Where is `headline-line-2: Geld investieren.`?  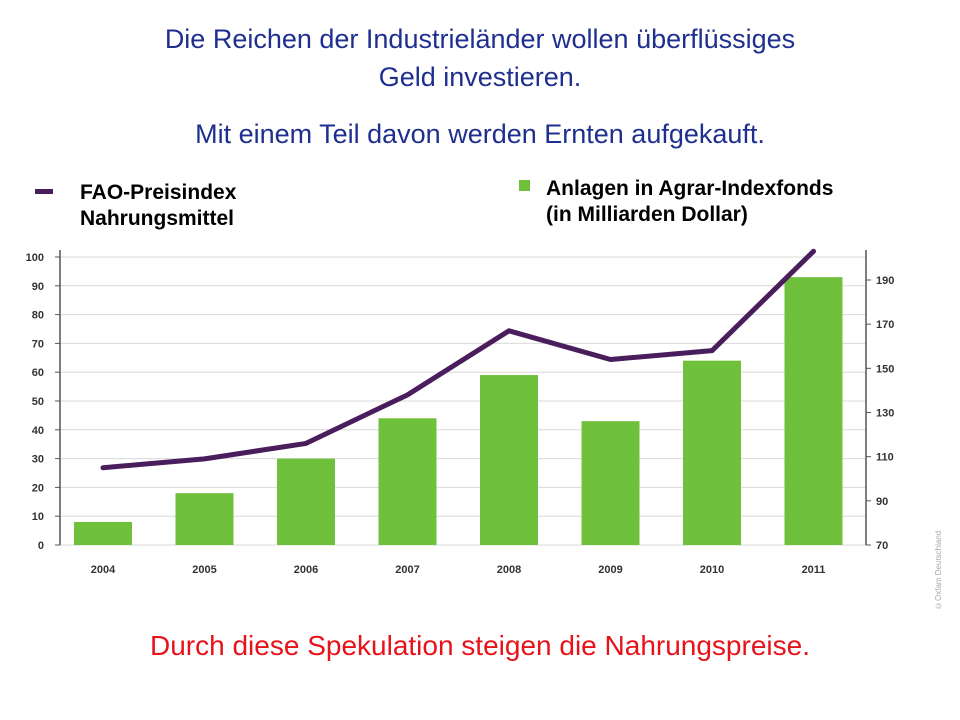
headline-line-2: Geld investieren. is located at coordinates (480, 77).